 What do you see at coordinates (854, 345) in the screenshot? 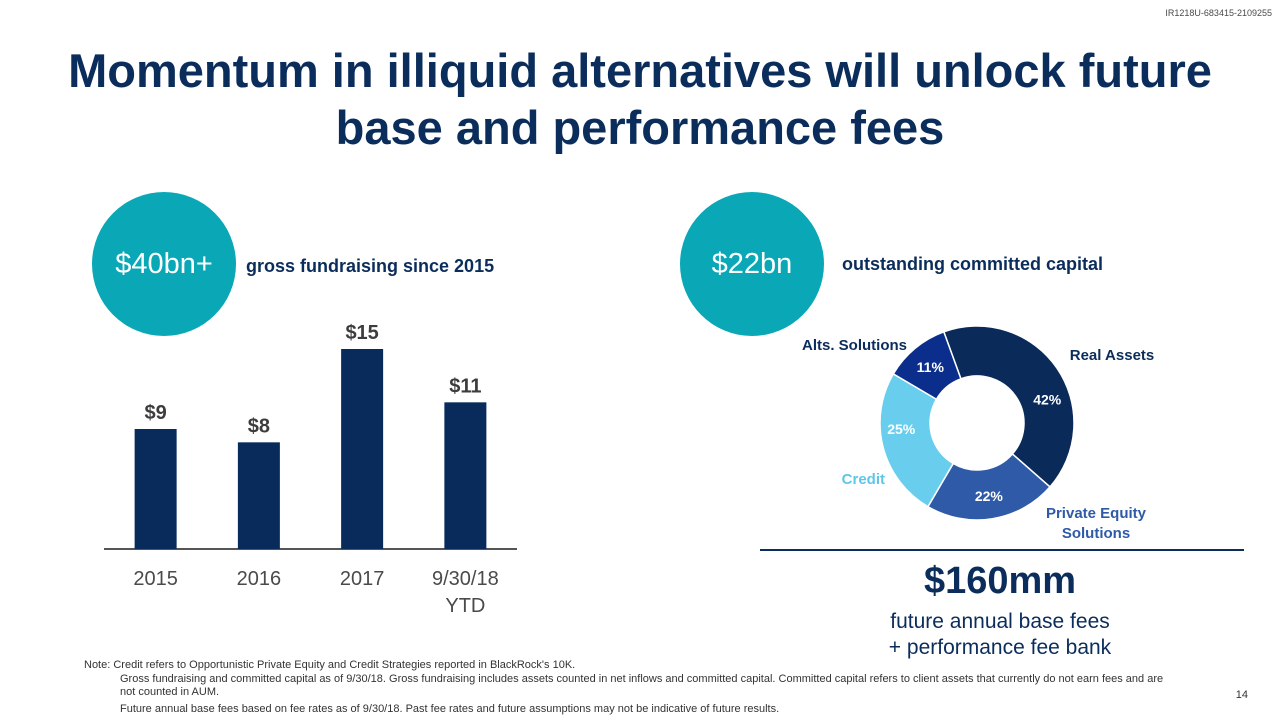
I see `donut-segment-label: Alts. Solutions` at bounding box center [854, 345].